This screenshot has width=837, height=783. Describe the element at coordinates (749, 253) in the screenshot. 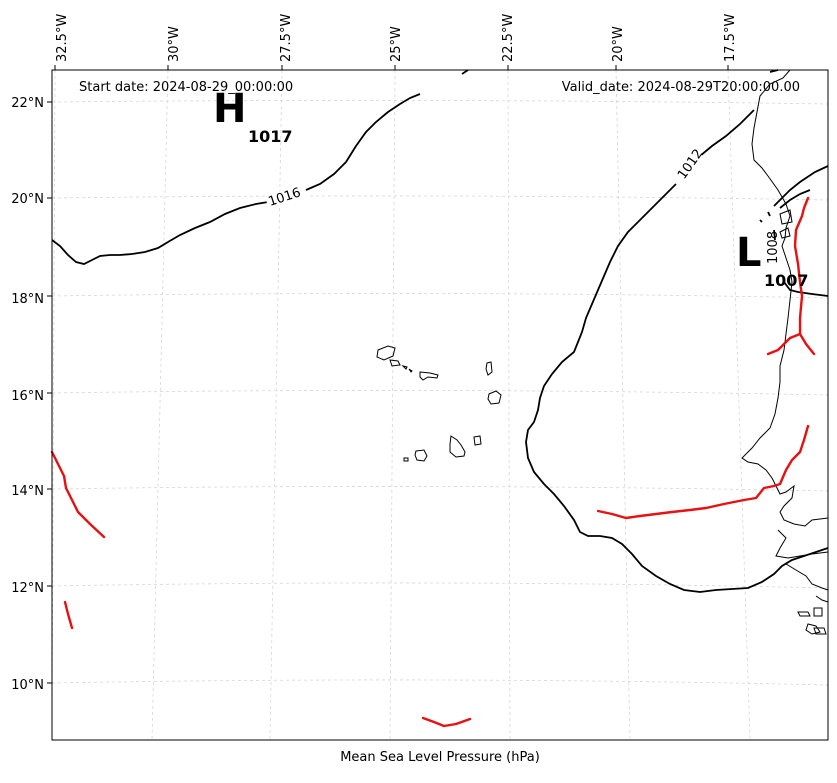

I see `low-pressure-letter: L` at that location.